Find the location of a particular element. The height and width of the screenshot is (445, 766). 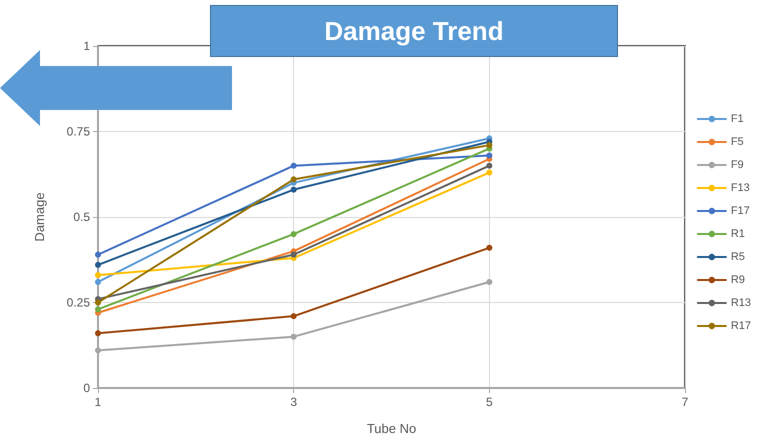

x-tick-label: 3 is located at coordinates (294, 402).